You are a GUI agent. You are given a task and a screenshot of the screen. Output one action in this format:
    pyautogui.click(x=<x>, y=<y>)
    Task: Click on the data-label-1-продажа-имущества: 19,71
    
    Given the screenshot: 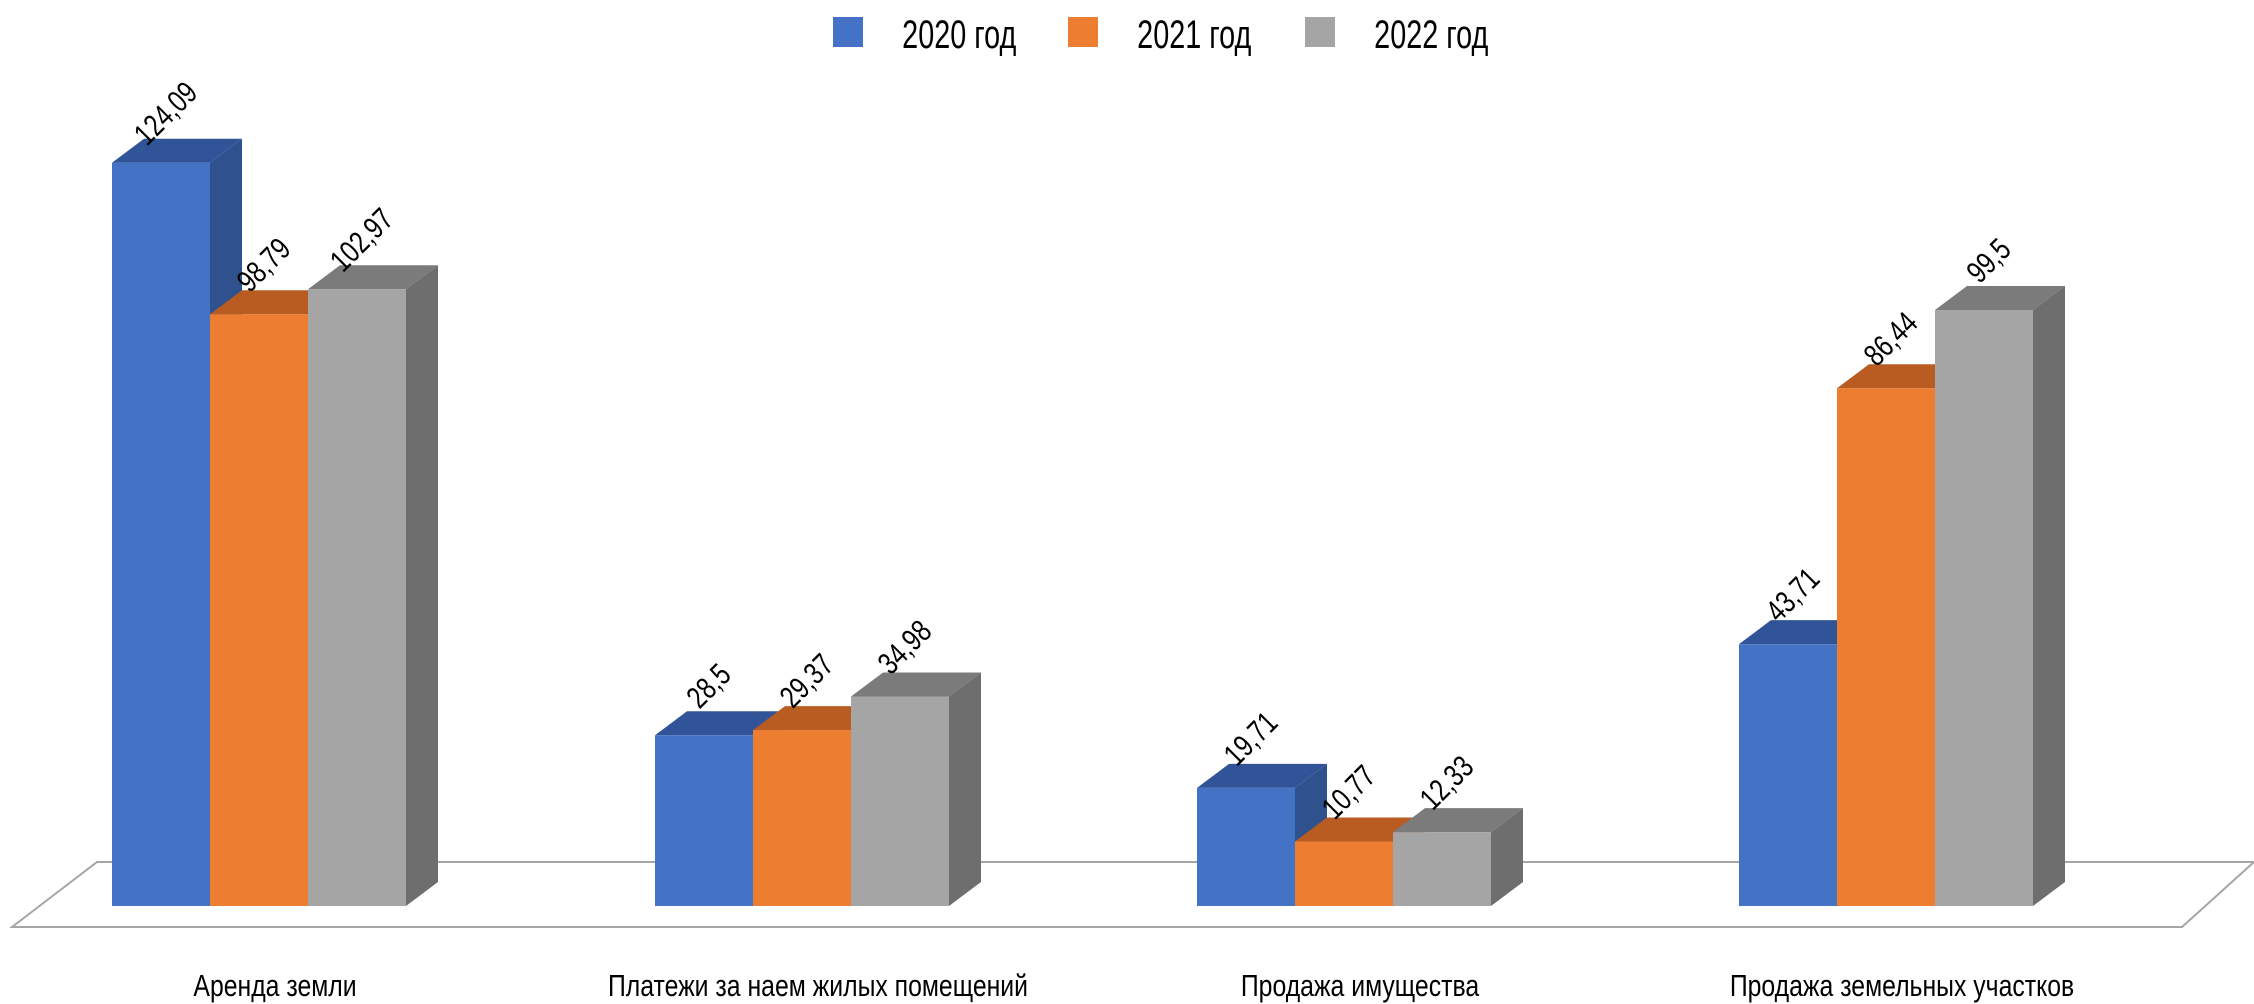 What is the action you would take?
    pyautogui.click(x=1250, y=738)
    